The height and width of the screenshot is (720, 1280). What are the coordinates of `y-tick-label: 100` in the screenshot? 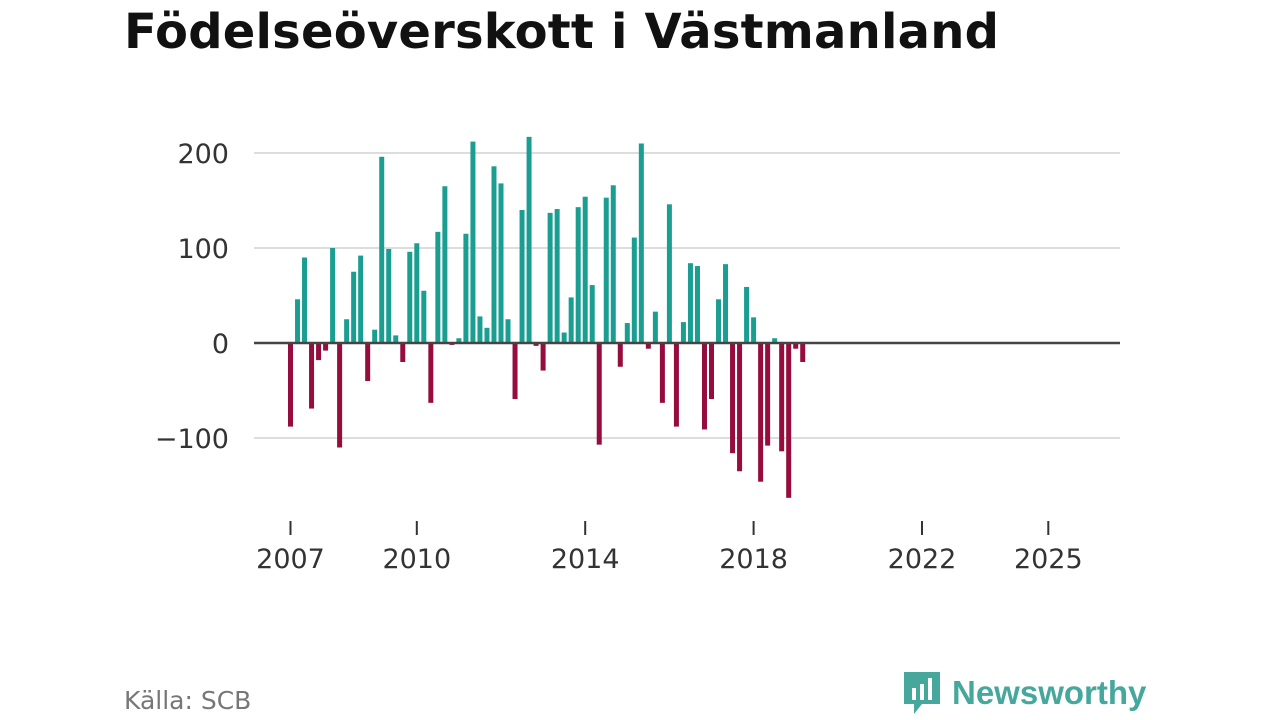 It's located at (203, 249).